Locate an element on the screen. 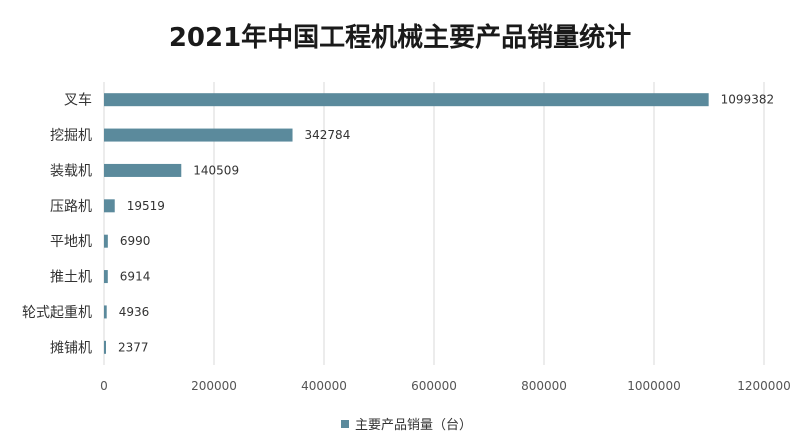 The width and height of the screenshot is (800, 444). legend-swatch is located at coordinates (345, 424).